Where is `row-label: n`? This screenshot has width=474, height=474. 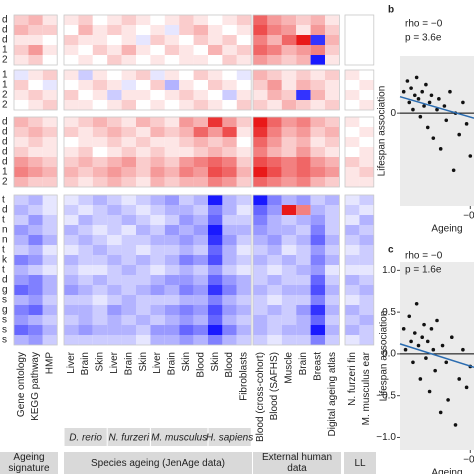
row-label: n is located at coordinates (5, 240).